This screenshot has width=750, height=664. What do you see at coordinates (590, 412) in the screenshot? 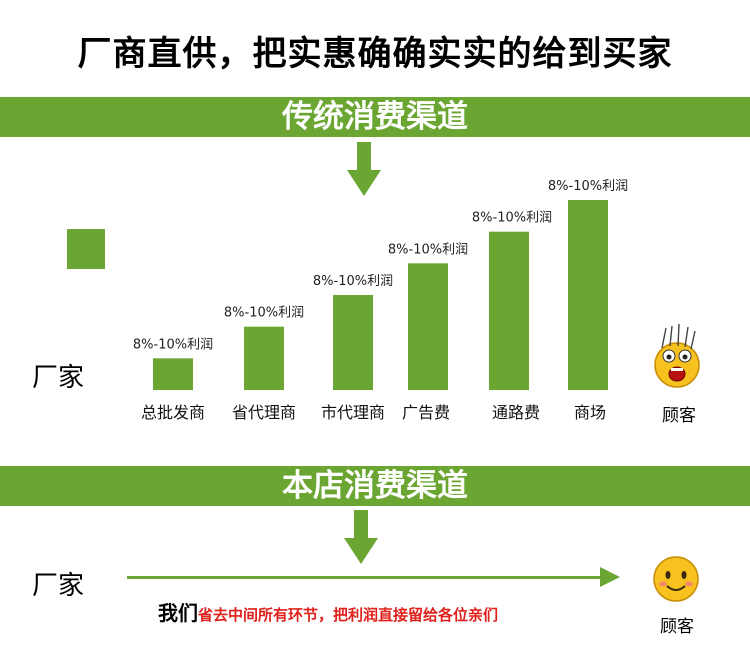
I see `category-label-6: 商场` at bounding box center [590, 412].